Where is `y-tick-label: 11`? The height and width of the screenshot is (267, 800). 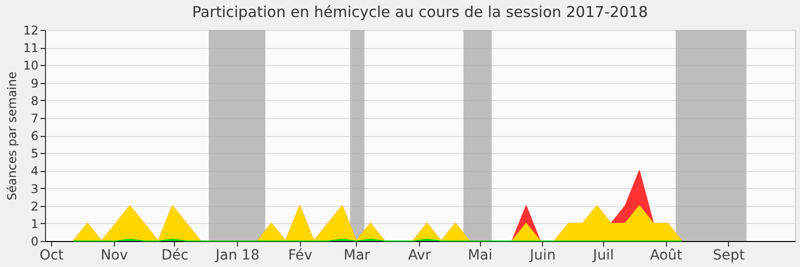 y-tick-label: 11 is located at coordinates (30, 48).